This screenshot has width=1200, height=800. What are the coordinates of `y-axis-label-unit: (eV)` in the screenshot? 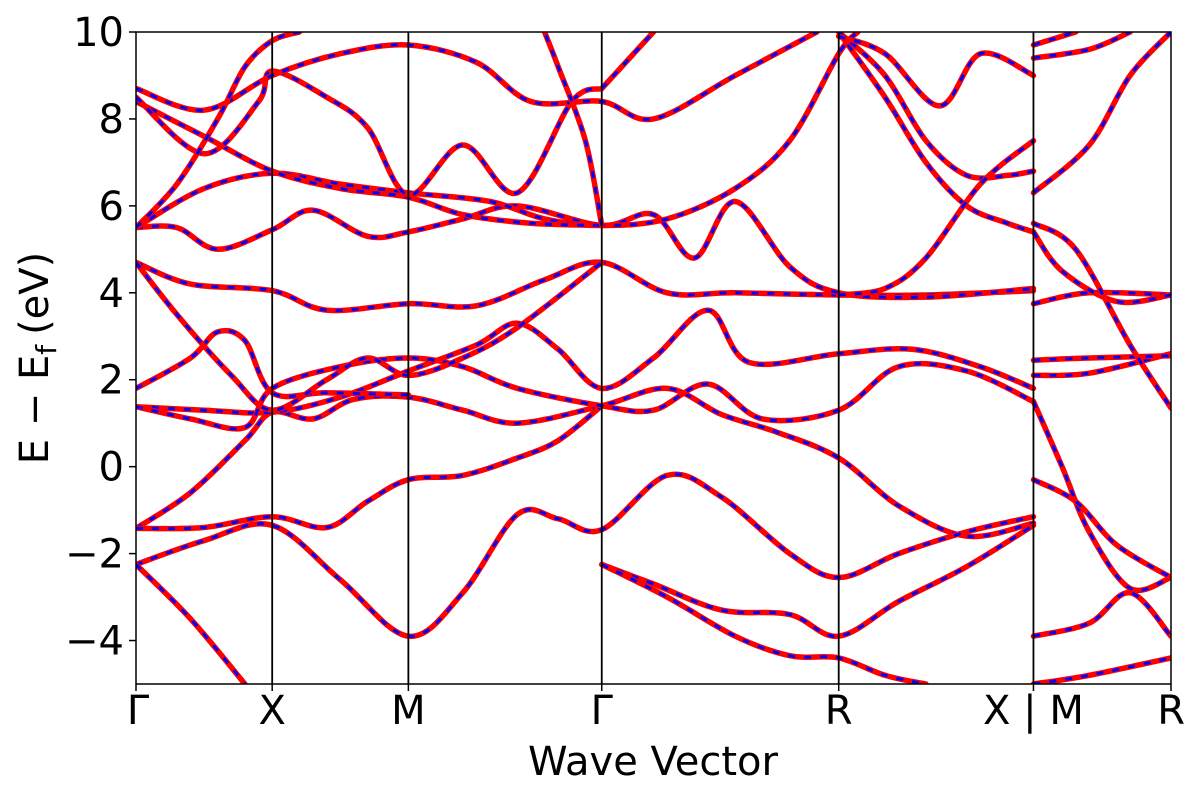 It's located at (35, 293).